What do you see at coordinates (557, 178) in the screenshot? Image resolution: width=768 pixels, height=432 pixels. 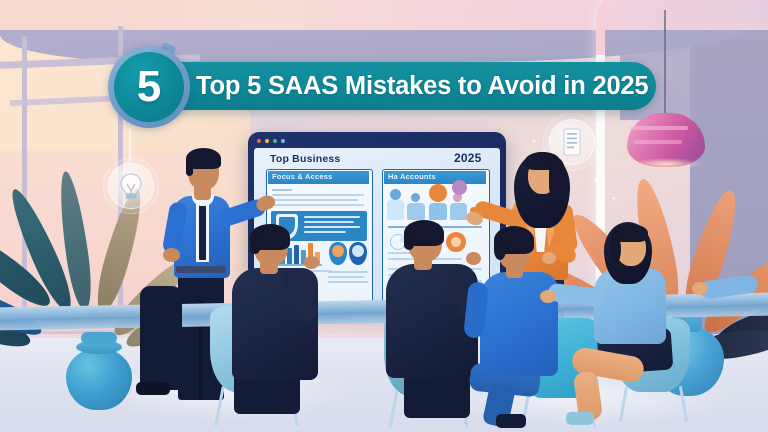 I see `standing-woman-hair-sweep` at bounding box center [557, 178].